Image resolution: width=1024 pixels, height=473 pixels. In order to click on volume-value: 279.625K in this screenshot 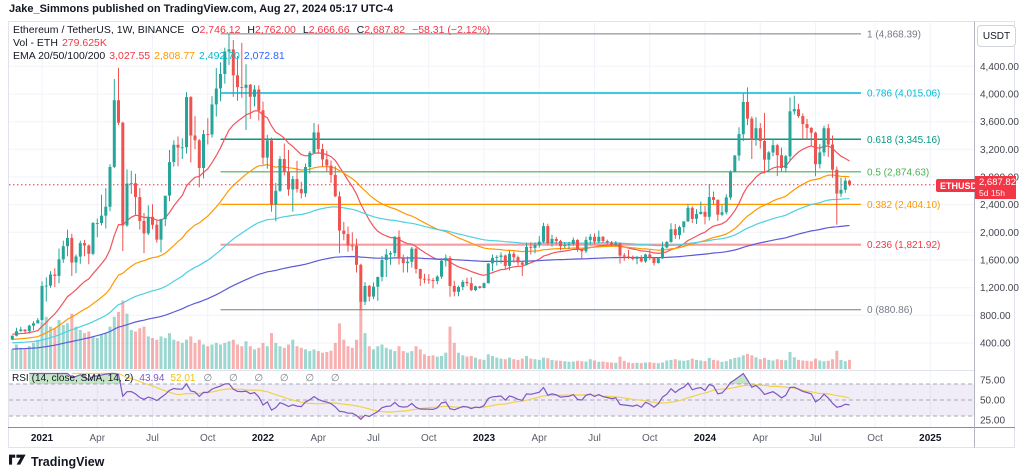, I will do `click(84, 43)`.